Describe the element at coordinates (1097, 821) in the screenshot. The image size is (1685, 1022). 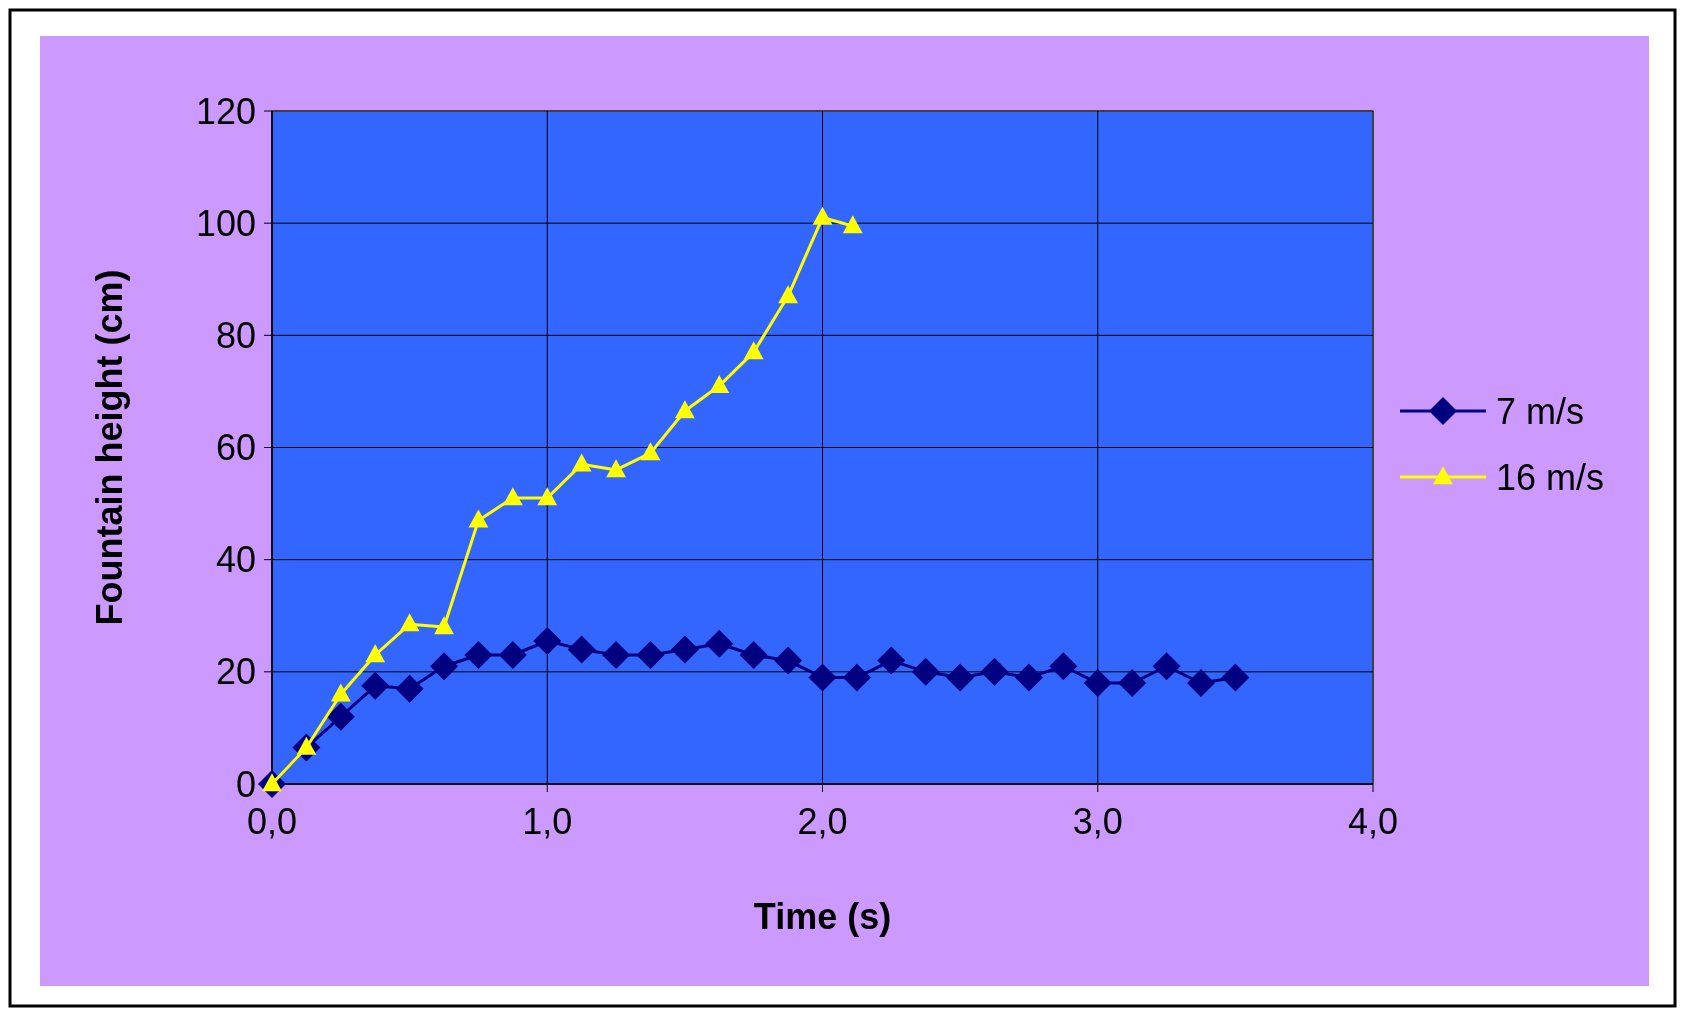
I see `x-tick-label: 3,0` at that location.